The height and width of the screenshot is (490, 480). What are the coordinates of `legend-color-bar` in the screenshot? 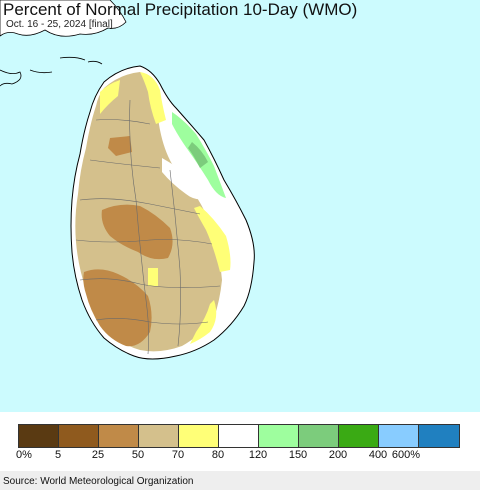 It's located at (239, 436).